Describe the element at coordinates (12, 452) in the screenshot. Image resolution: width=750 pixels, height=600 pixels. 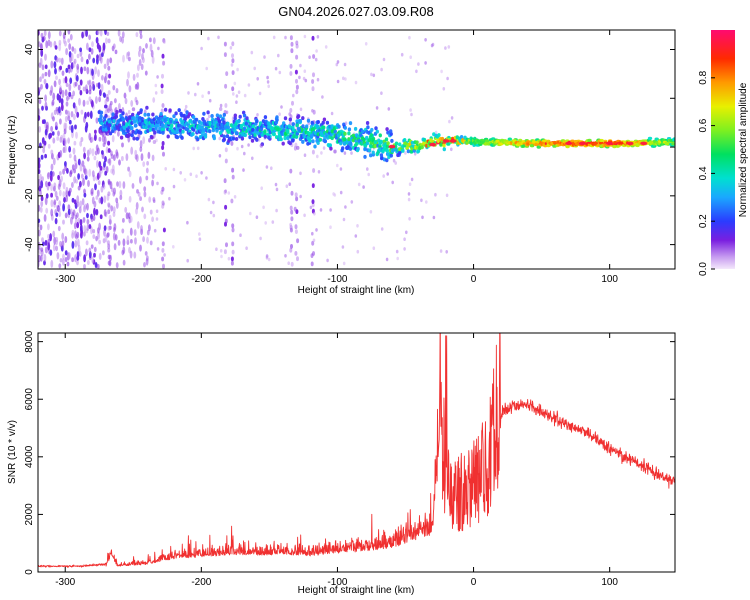
I see `snr-y-label: SNR (10 * v/v)` at that location.